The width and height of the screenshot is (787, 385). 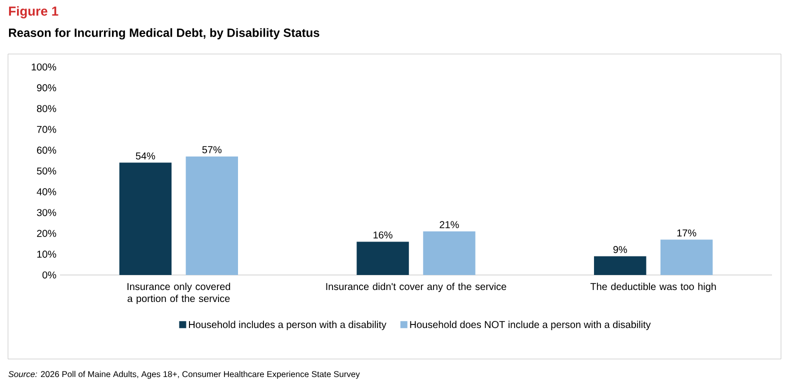 What do you see at coordinates (620, 250) in the screenshot?
I see `data-label: 9%` at bounding box center [620, 250].